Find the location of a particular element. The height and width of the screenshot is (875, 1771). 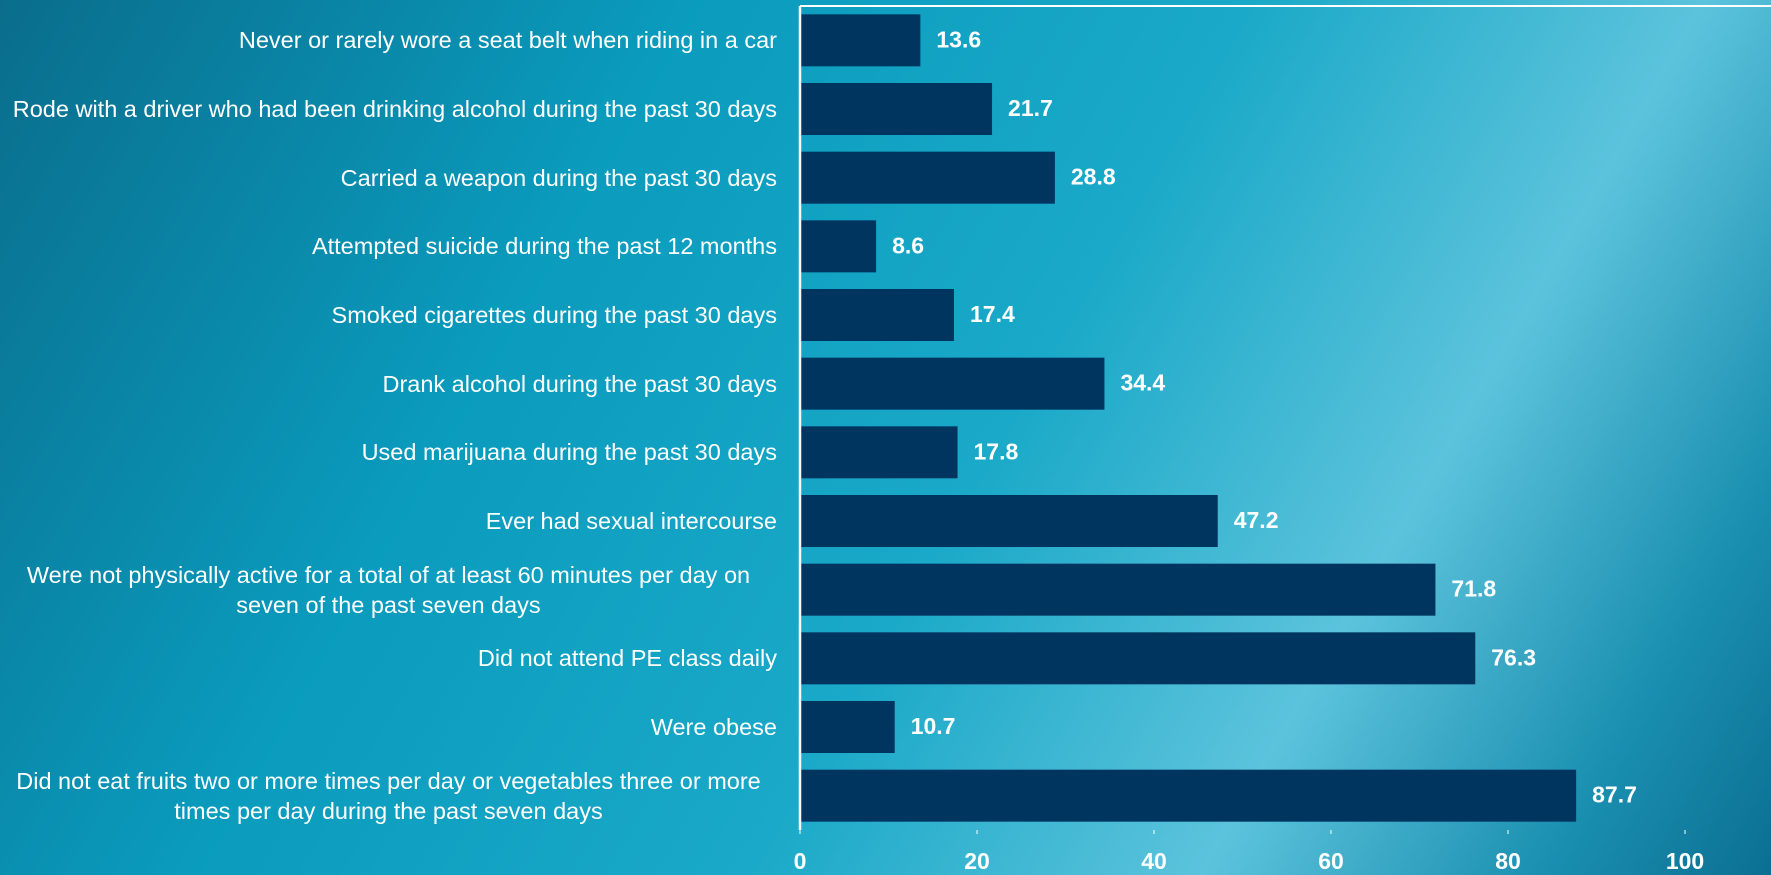

category-label: Carried a weapon during the past 30 days is located at coordinates (388, 178).